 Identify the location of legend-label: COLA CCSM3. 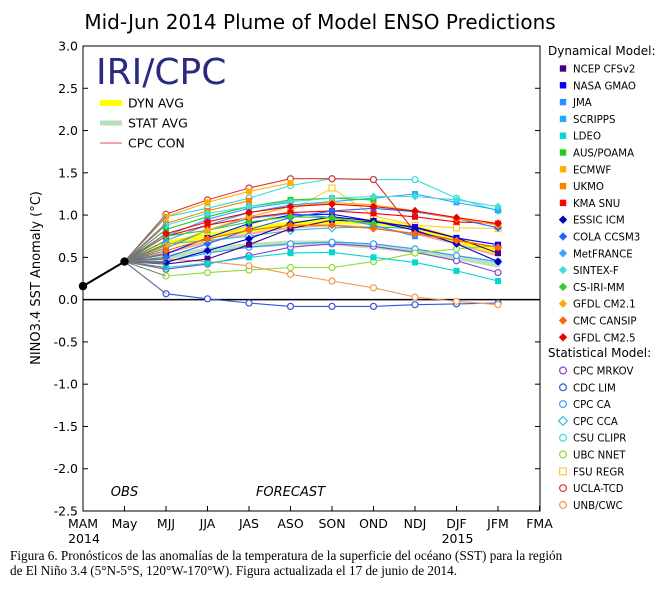
(606, 238).